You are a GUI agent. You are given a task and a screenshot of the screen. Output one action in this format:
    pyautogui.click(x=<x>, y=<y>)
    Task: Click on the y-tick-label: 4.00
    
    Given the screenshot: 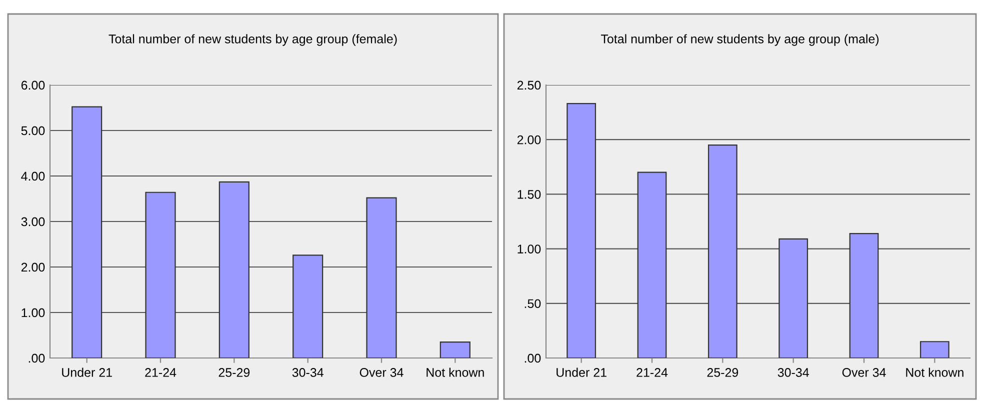 What is the action you would take?
    pyautogui.click(x=33, y=176)
    